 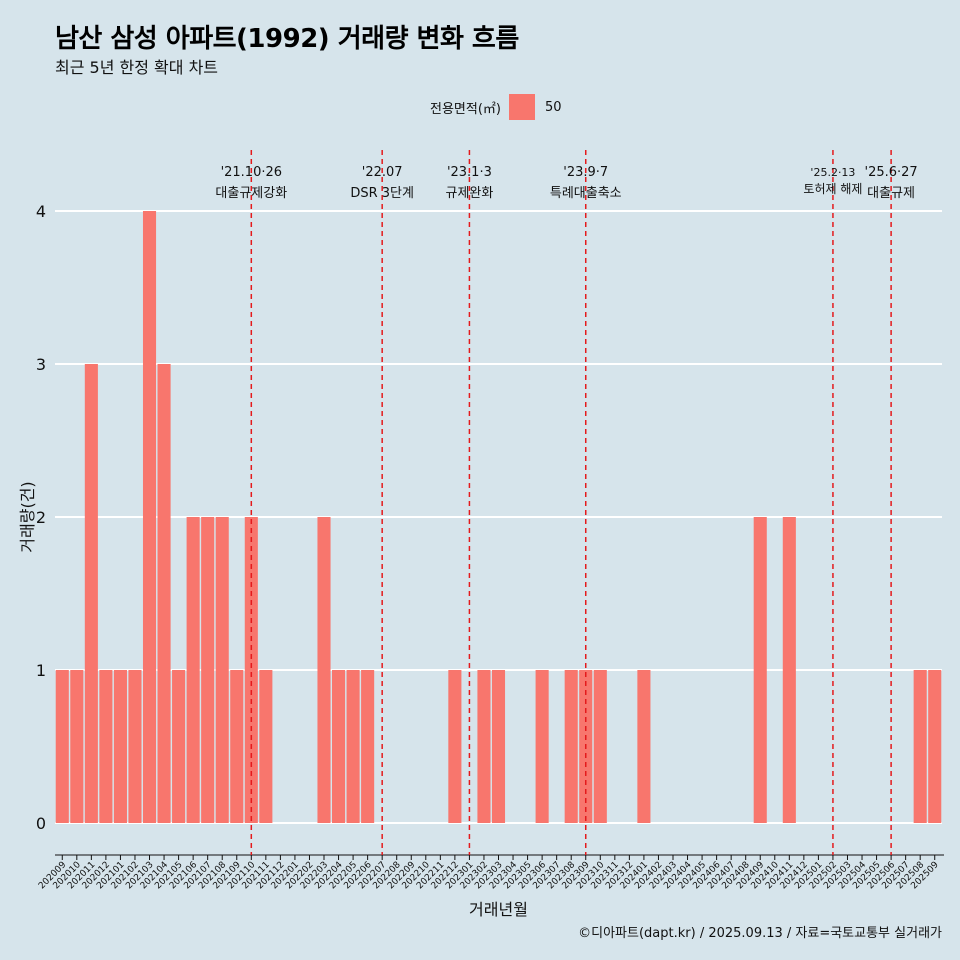 What do you see at coordinates (41, 364) in the screenshot?
I see `y-tick-label: 3` at bounding box center [41, 364].